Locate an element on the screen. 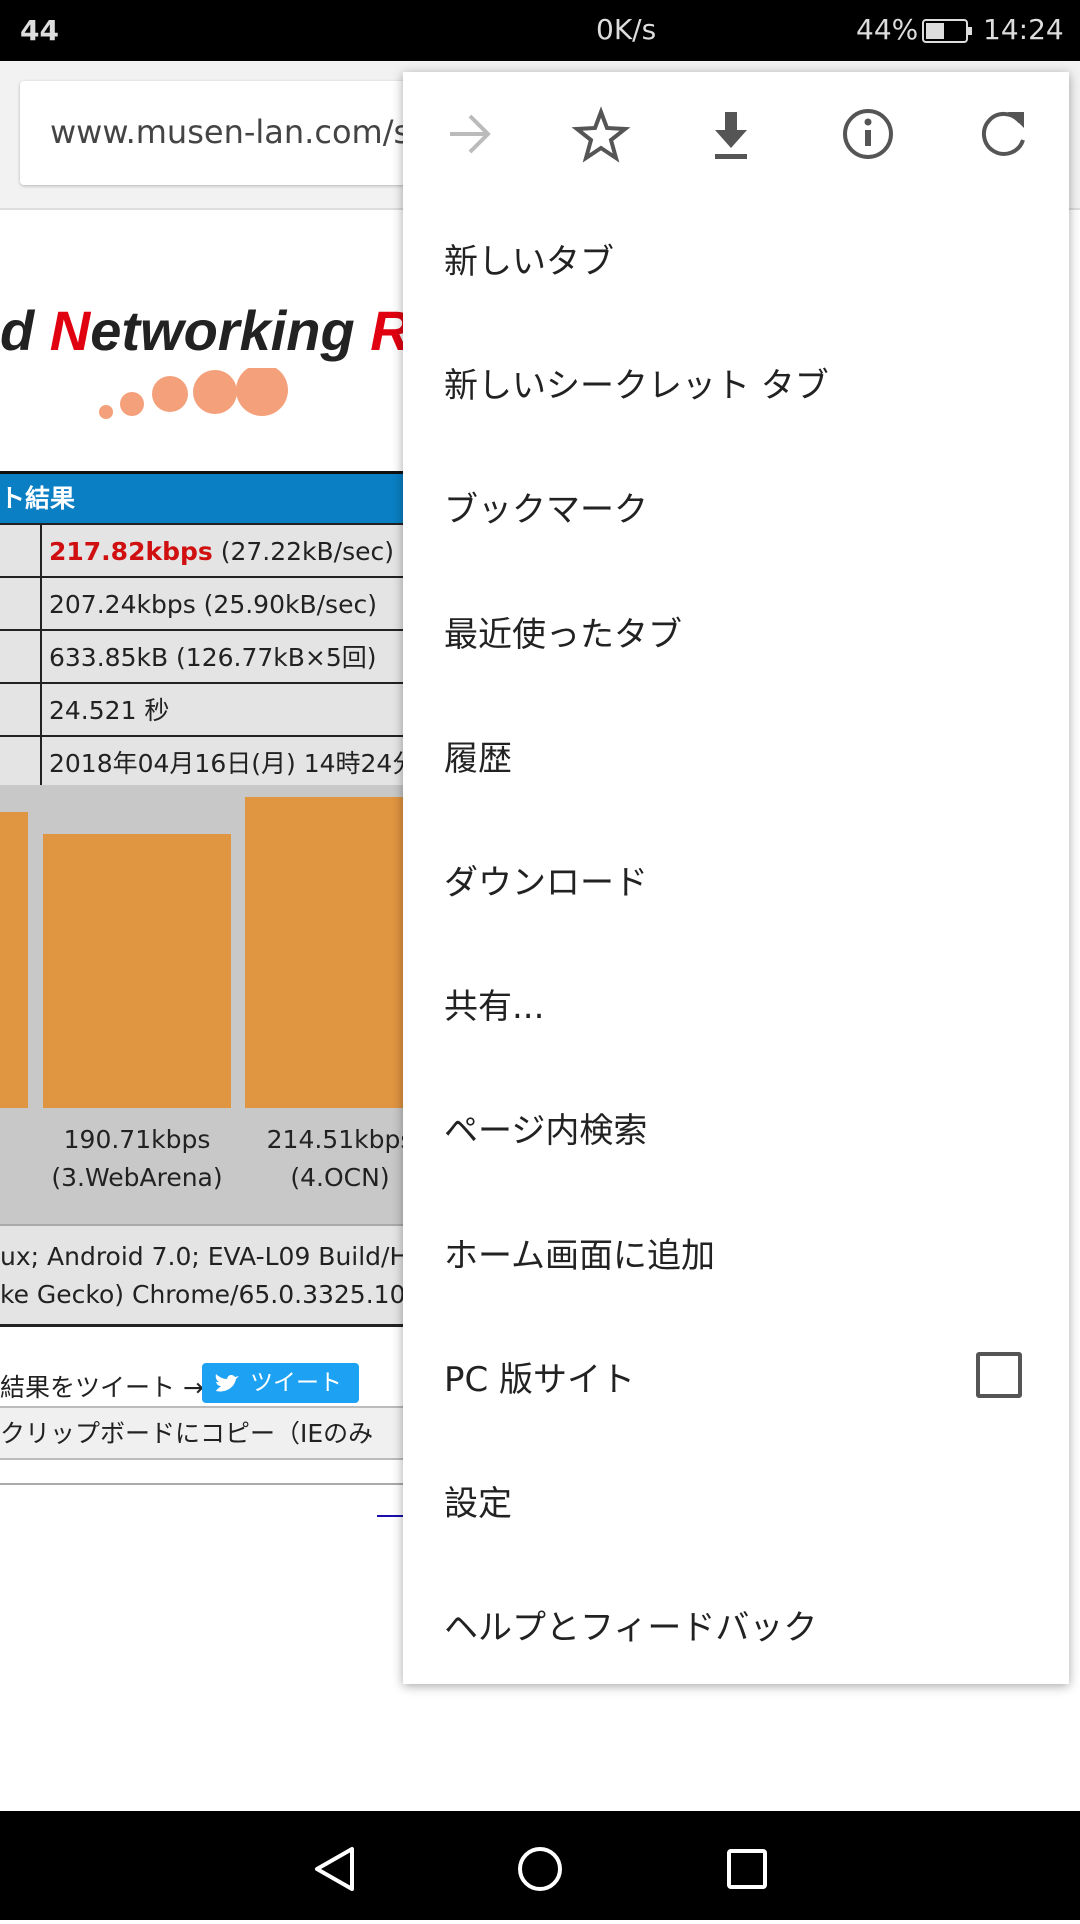 This screenshot has height=1924, width=1080. bar-label: 214.51kbps is located at coordinates (340, 1139).